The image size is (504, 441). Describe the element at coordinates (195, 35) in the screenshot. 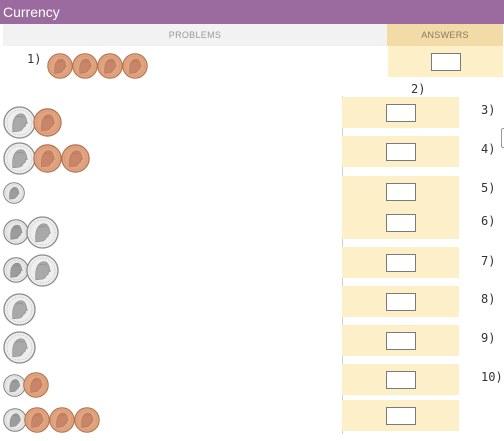

I see `problems-column-header: PROBLEMS` at that location.